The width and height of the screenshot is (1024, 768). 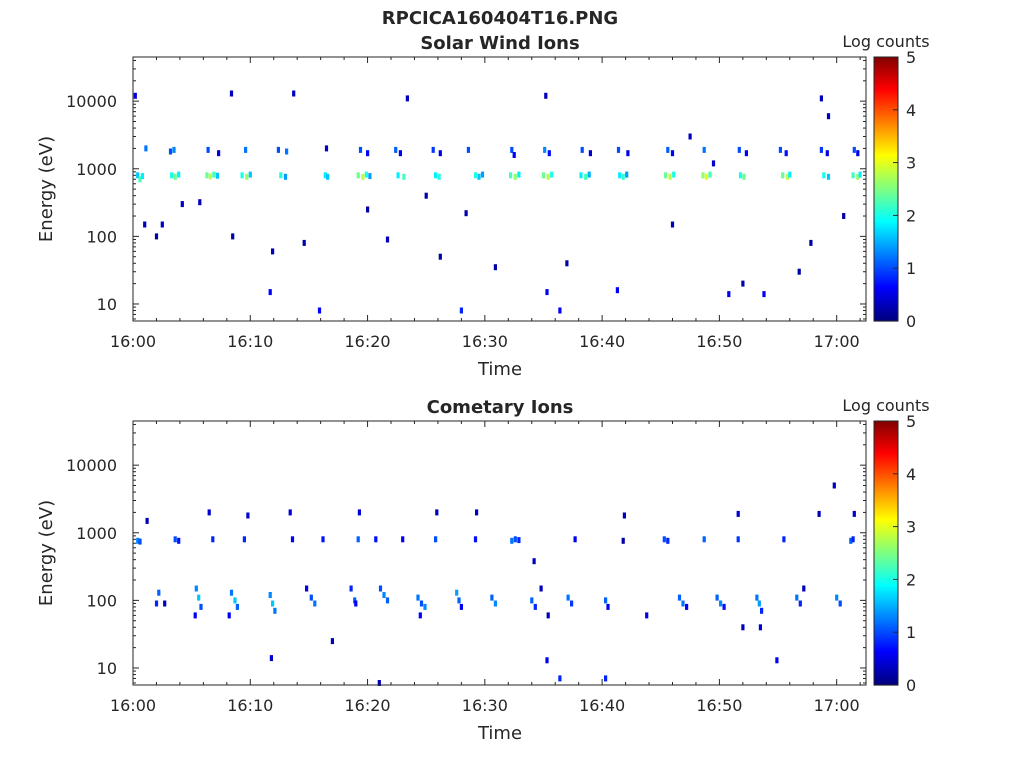 I want to click on colorbar: 0 1 2 3 4 5, so click(x=894, y=553).